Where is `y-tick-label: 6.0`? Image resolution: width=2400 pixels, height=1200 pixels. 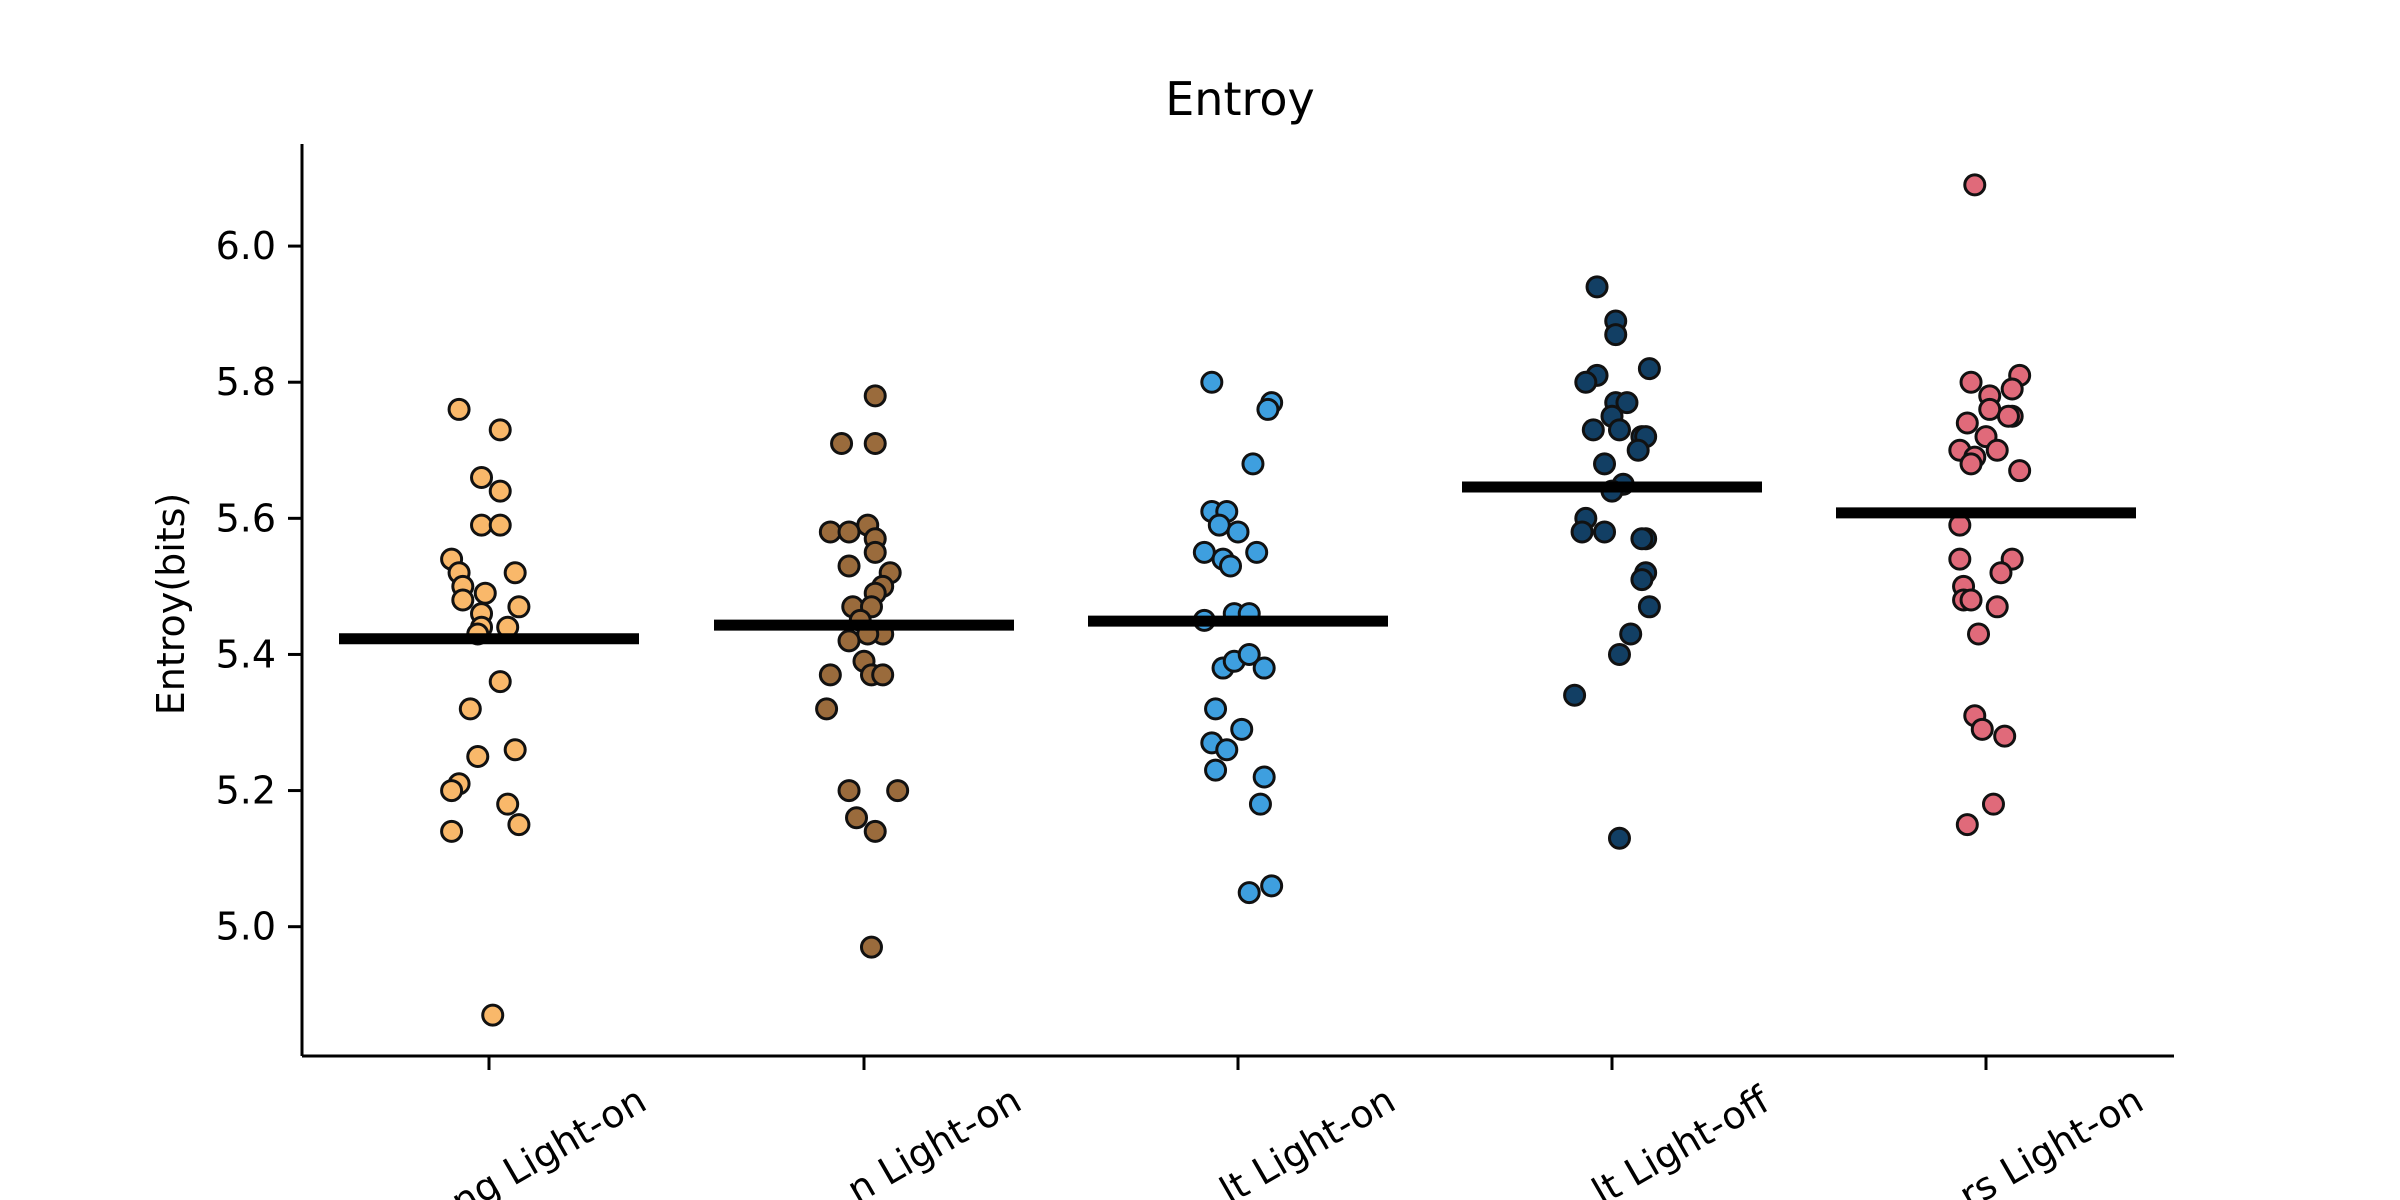 y-tick-label: 6.0 is located at coordinates (246, 246).